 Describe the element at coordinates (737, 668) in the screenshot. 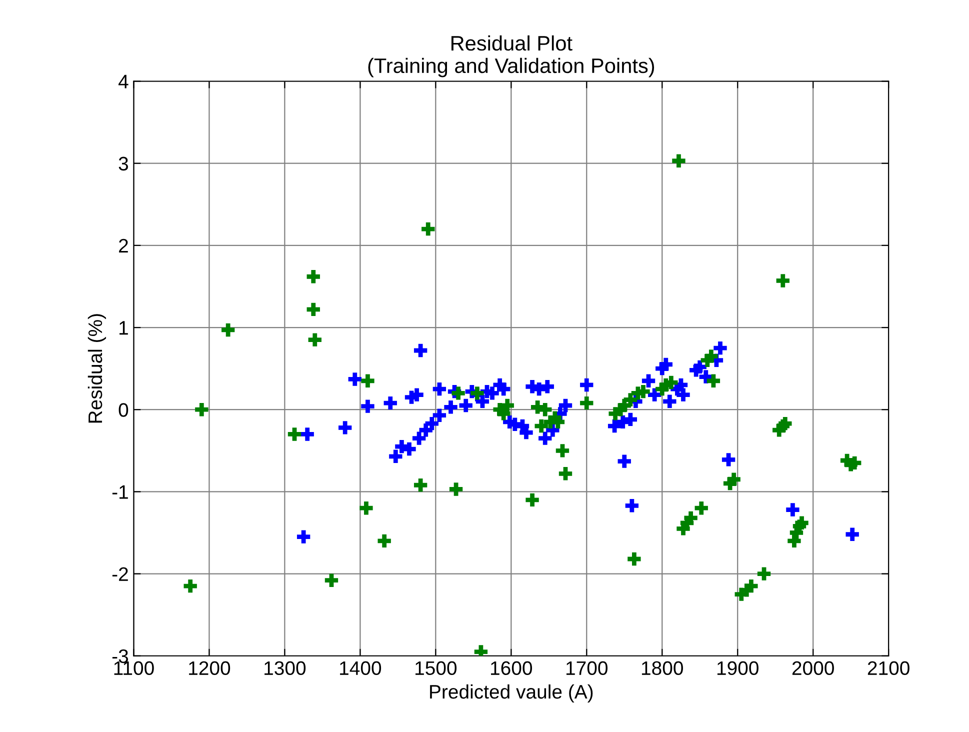

I see `x-tick-label: 1900` at that location.